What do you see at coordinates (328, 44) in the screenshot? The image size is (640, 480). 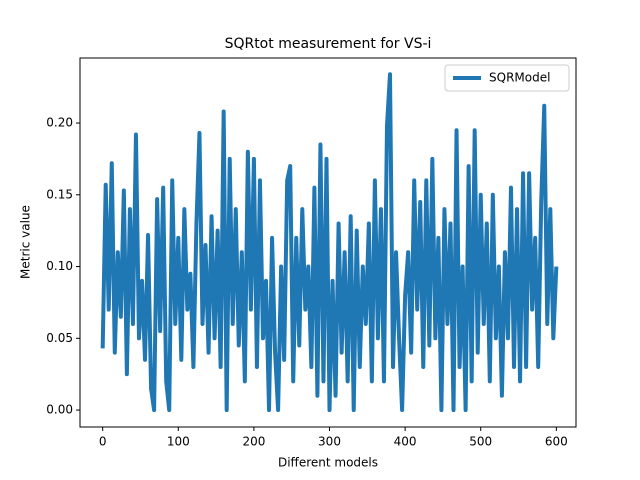 I see `chart-title: SQRtot measurement for VS-i` at bounding box center [328, 44].